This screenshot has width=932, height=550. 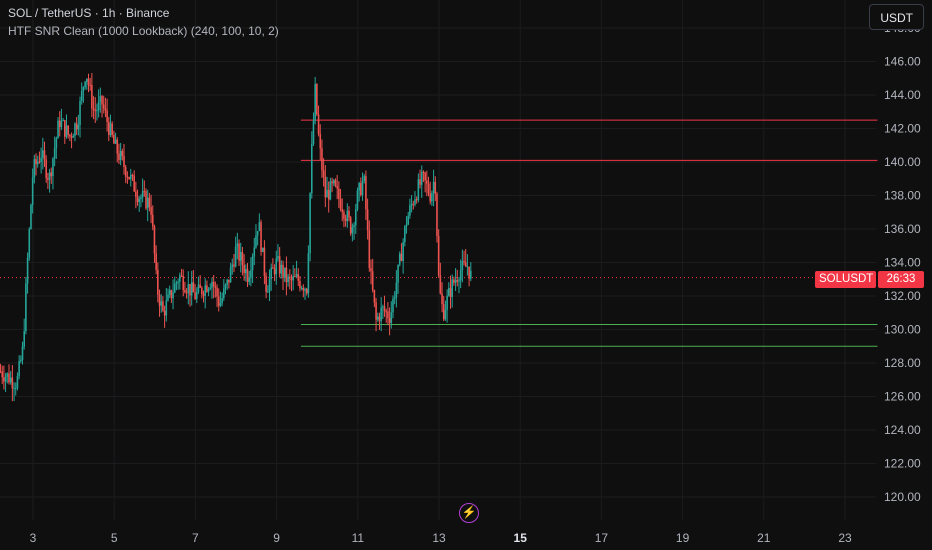 What do you see at coordinates (89, 13) in the screenshot?
I see `symbol-info: SOL / TetherUS · 1h · Binance` at bounding box center [89, 13].